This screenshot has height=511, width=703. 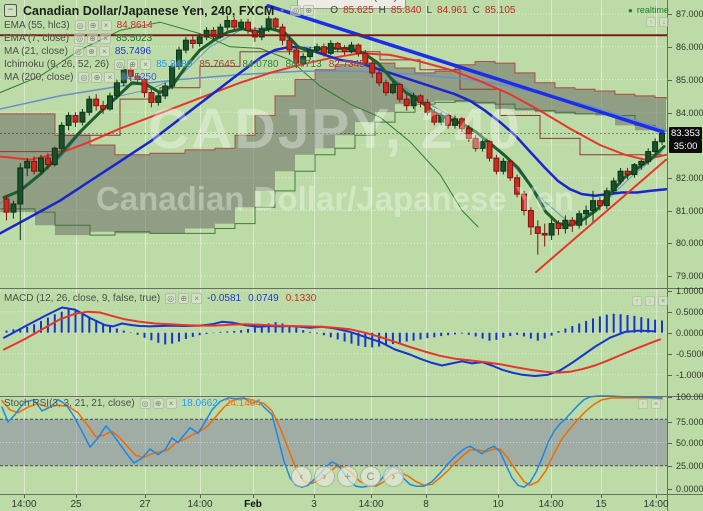 What do you see at coordinates (24, 504) in the screenshot?
I see `time-axis-label: 14:00` at bounding box center [24, 504].